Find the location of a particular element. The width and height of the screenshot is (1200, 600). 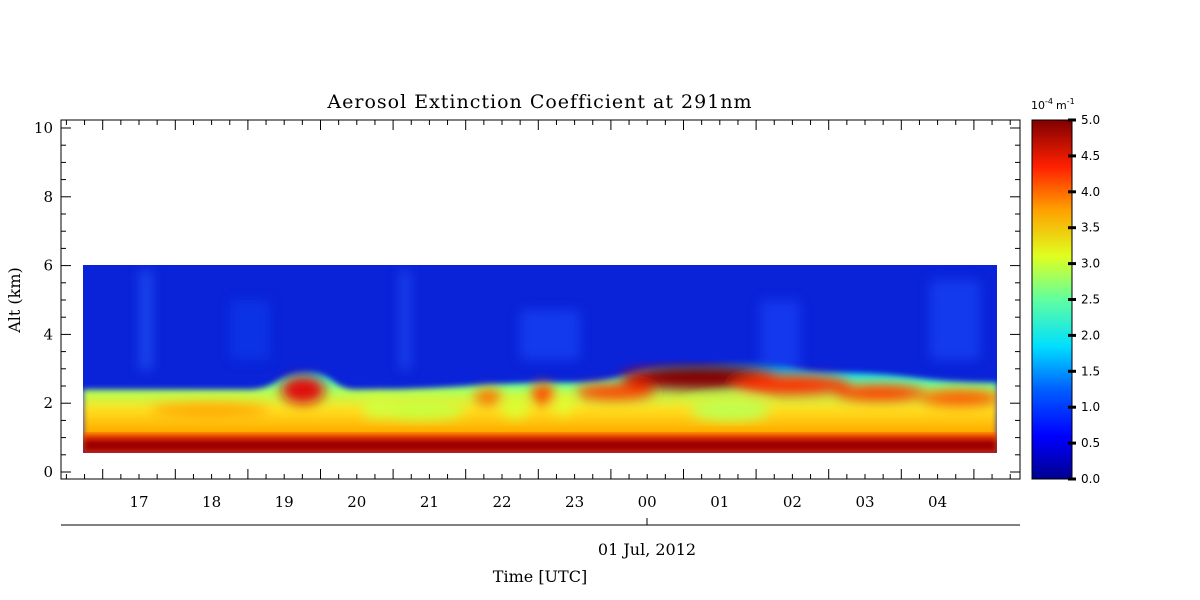

x-tick-label: 01 is located at coordinates (719, 502).